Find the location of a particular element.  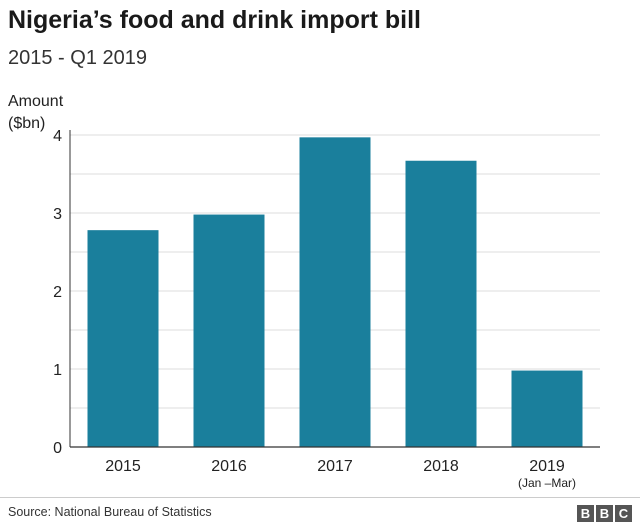

y-axis-label-line-2: ($bn) is located at coordinates (27, 123).